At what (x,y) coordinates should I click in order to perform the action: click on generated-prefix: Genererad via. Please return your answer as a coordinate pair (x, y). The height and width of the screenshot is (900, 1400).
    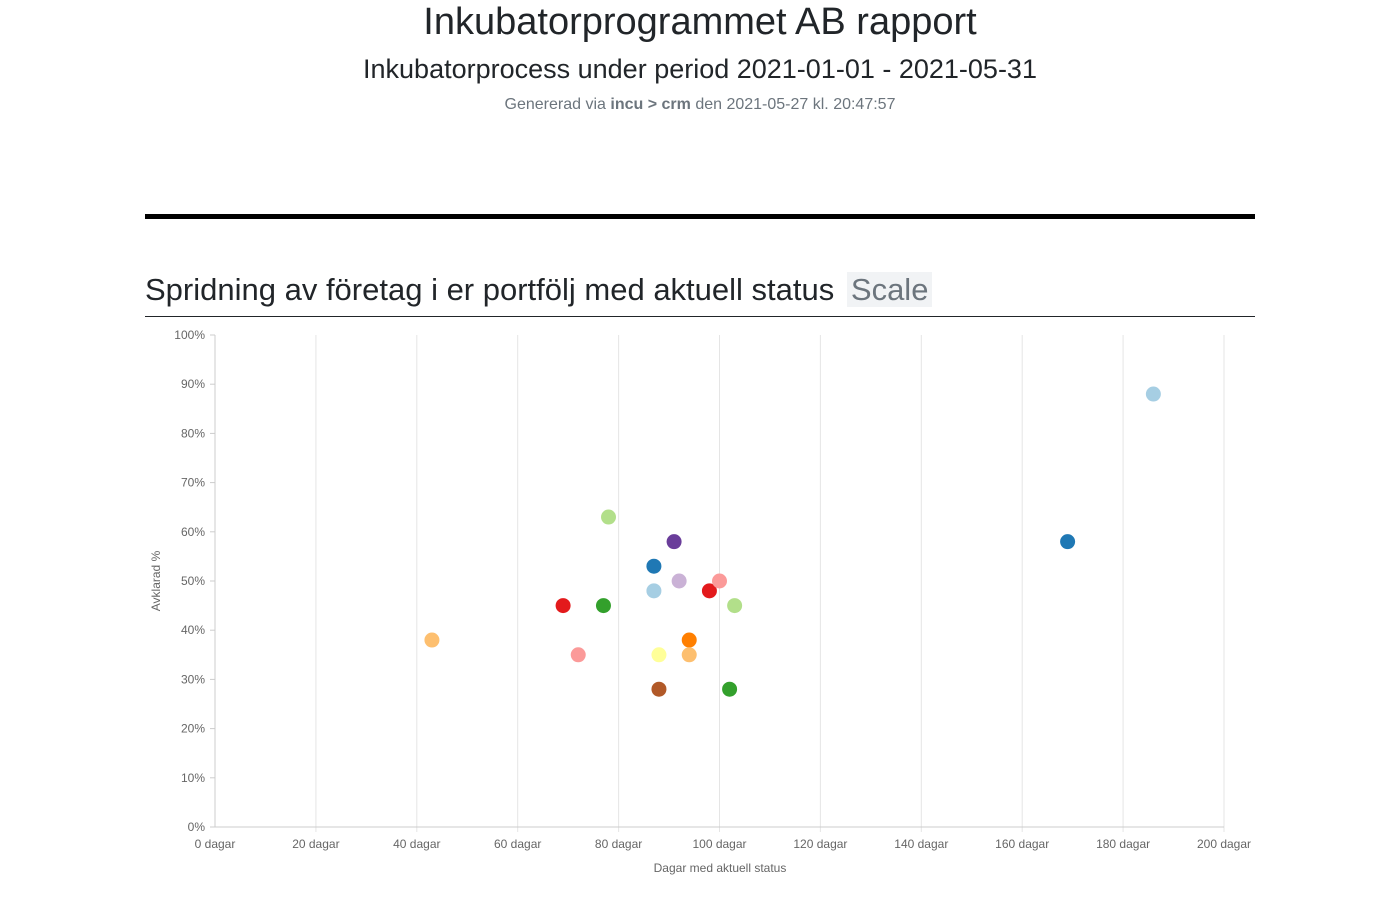
    Looking at the image, I should click on (555, 104).